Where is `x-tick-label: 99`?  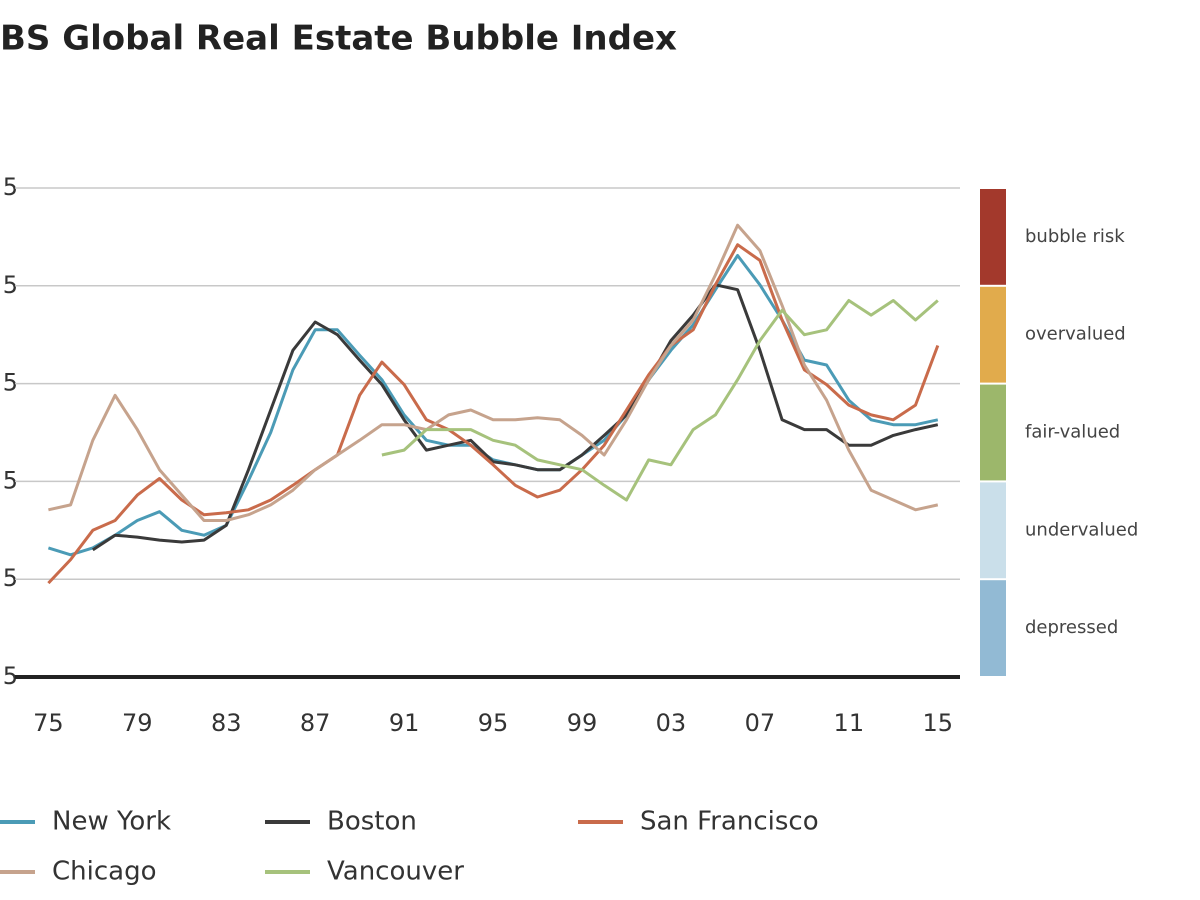
x-tick-label: 99 is located at coordinates (582, 723).